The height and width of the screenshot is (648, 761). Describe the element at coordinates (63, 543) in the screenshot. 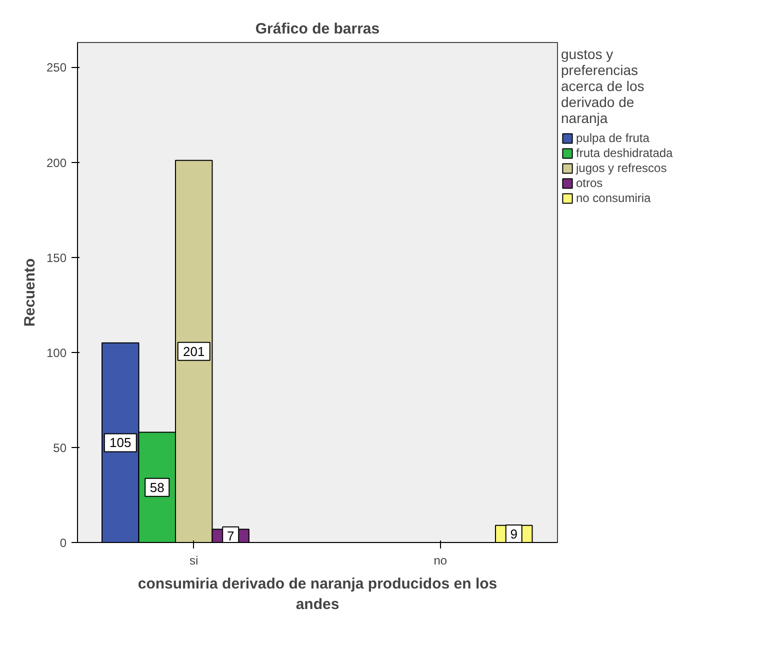

I see `y-tick-label: 0` at that location.